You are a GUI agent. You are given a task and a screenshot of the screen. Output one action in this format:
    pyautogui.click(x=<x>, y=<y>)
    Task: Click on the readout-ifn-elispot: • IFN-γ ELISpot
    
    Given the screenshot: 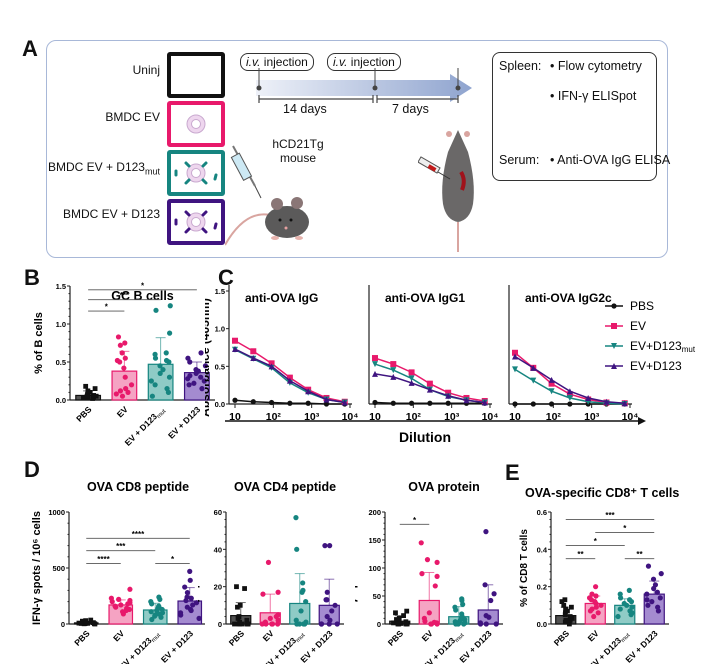 What is the action you would take?
    pyautogui.click(x=593, y=96)
    